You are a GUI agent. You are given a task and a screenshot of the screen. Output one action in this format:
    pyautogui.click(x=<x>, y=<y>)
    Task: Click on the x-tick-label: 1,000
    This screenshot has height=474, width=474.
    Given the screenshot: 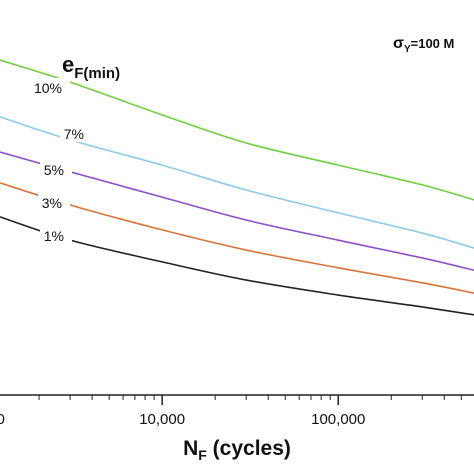 What is the action you would take?
    pyautogui.click(x=2, y=419)
    